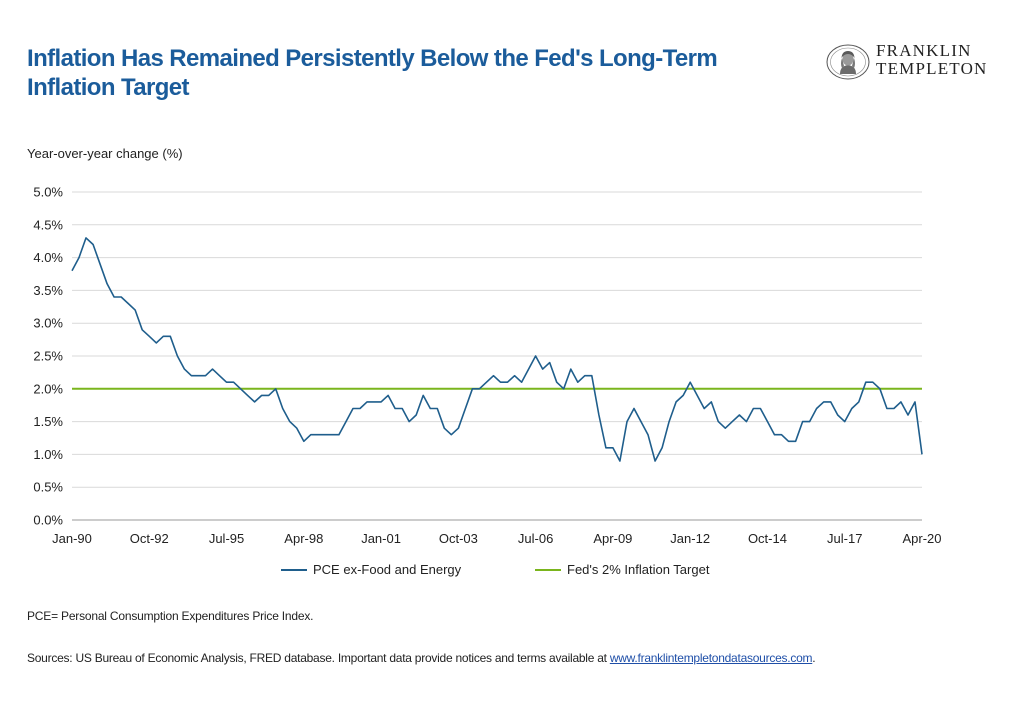 This screenshot has width=1024, height=718. I want to click on y-tick-label: 2.5%, so click(48, 356).